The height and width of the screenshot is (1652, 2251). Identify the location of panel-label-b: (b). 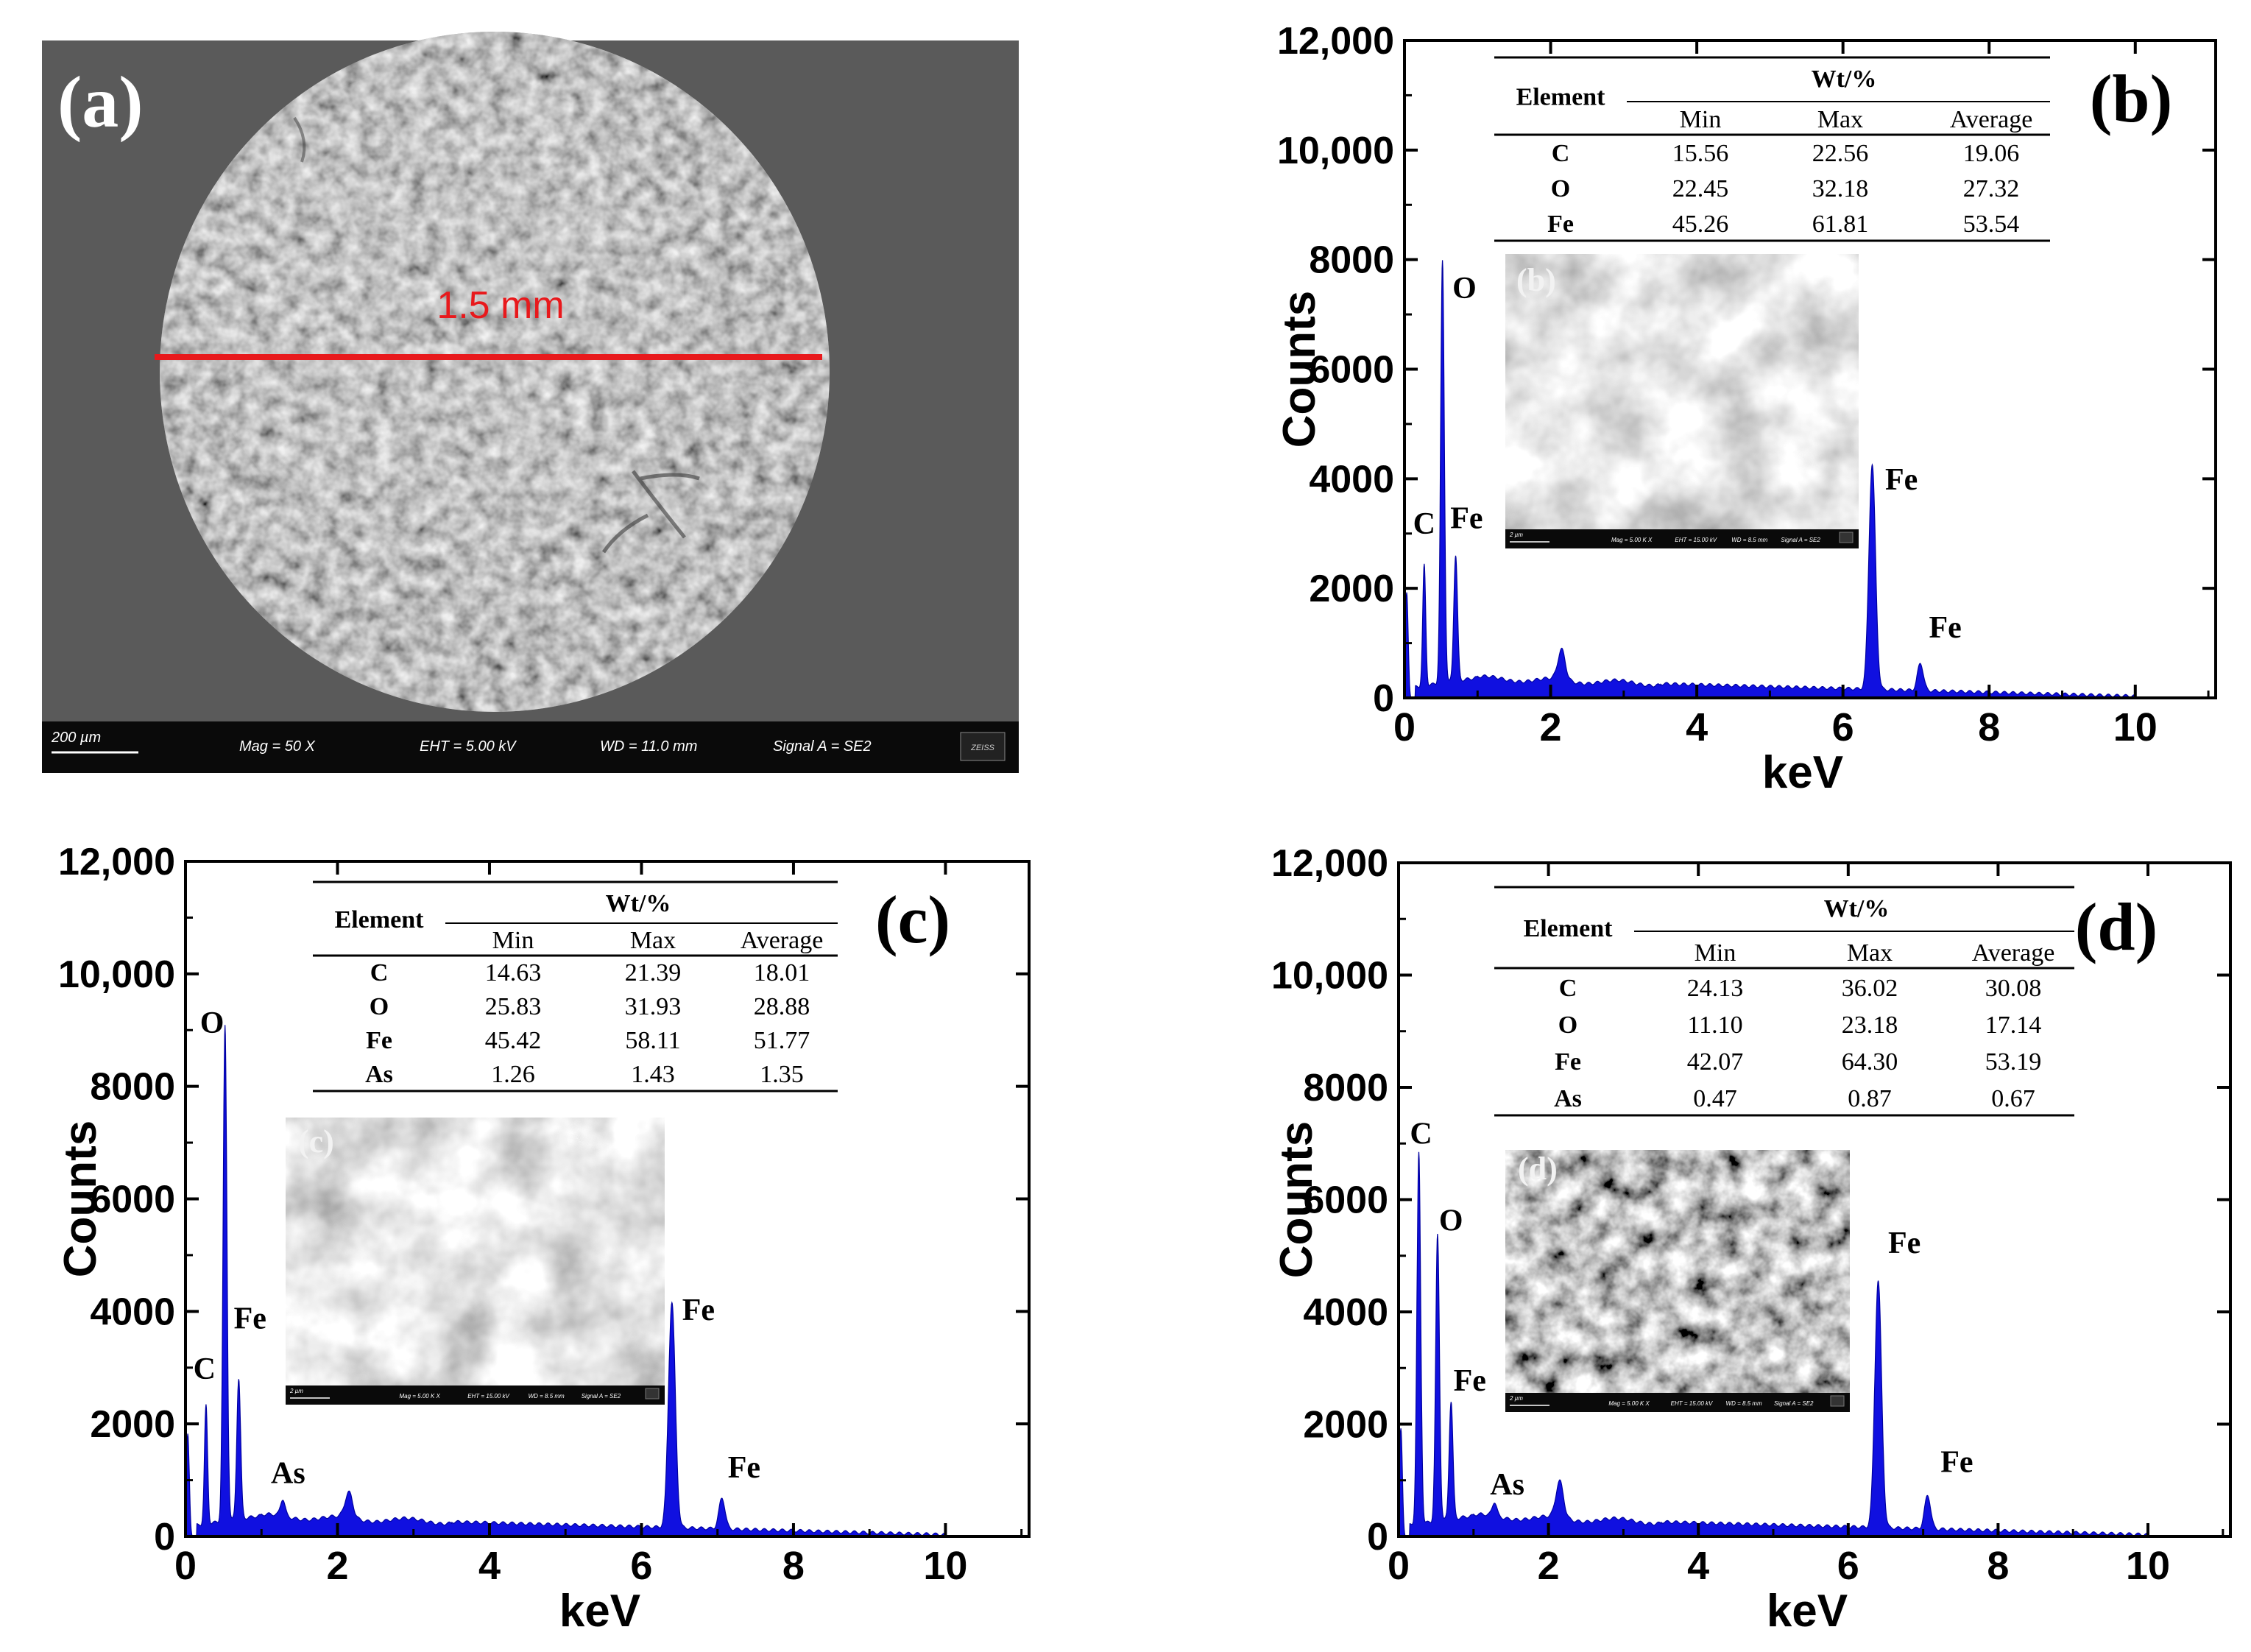
(2131, 98).